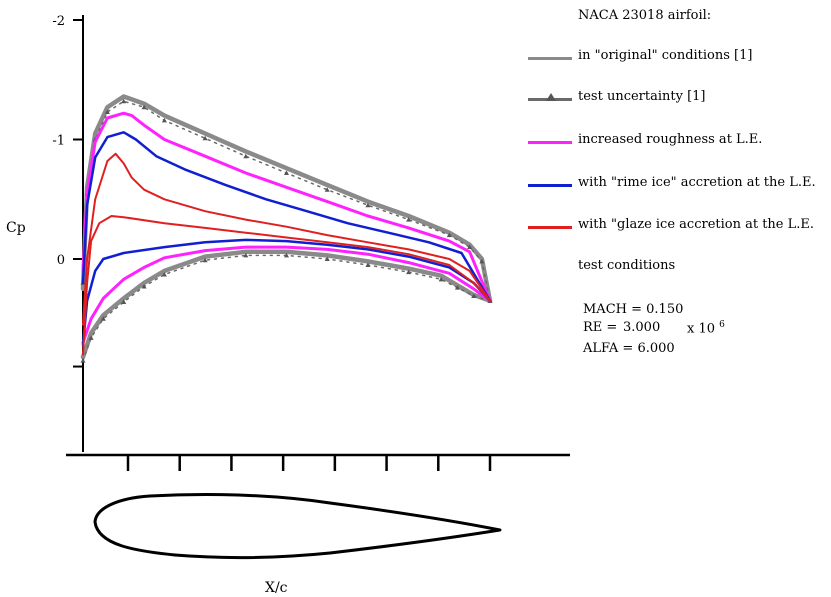 The image size is (831, 597). What do you see at coordinates (642, 327) in the screenshot?
I see `re-value: 3.000` at bounding box center [642, 327].